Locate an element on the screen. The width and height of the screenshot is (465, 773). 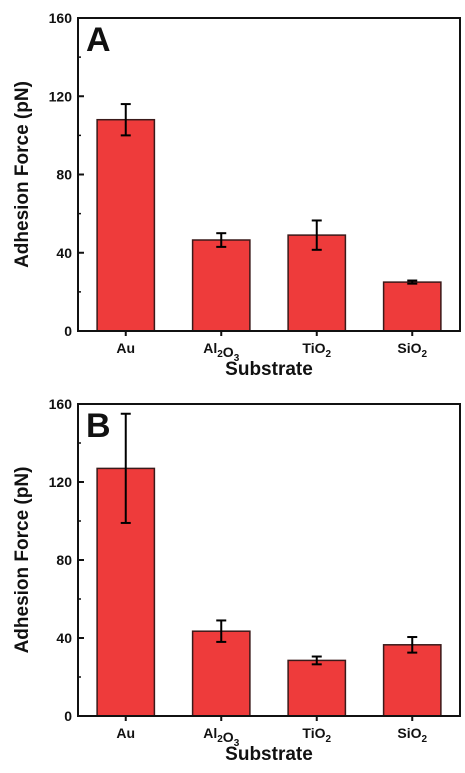
bar-au is located at coordinates (126, 225).